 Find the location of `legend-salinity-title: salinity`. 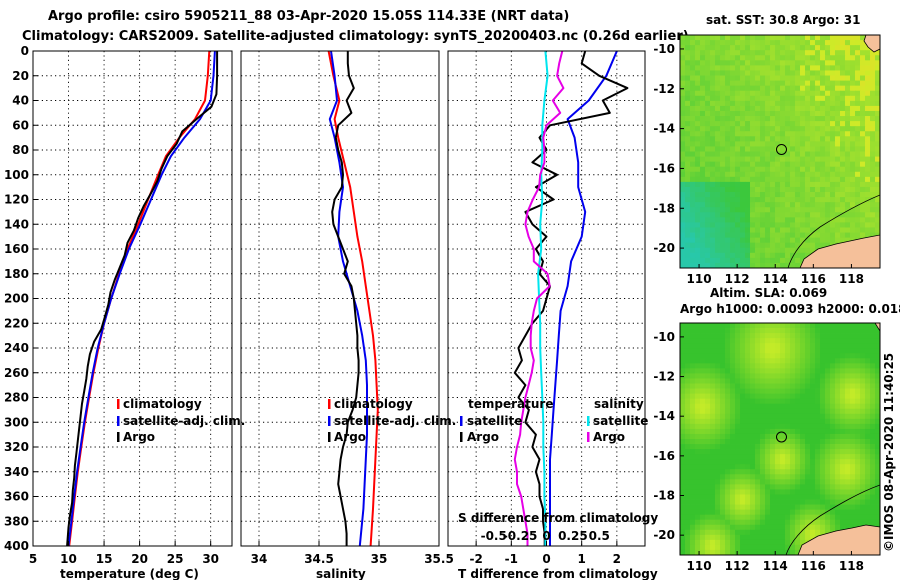

legend-salinity-title: salinity is located at coordinates (619, 404).